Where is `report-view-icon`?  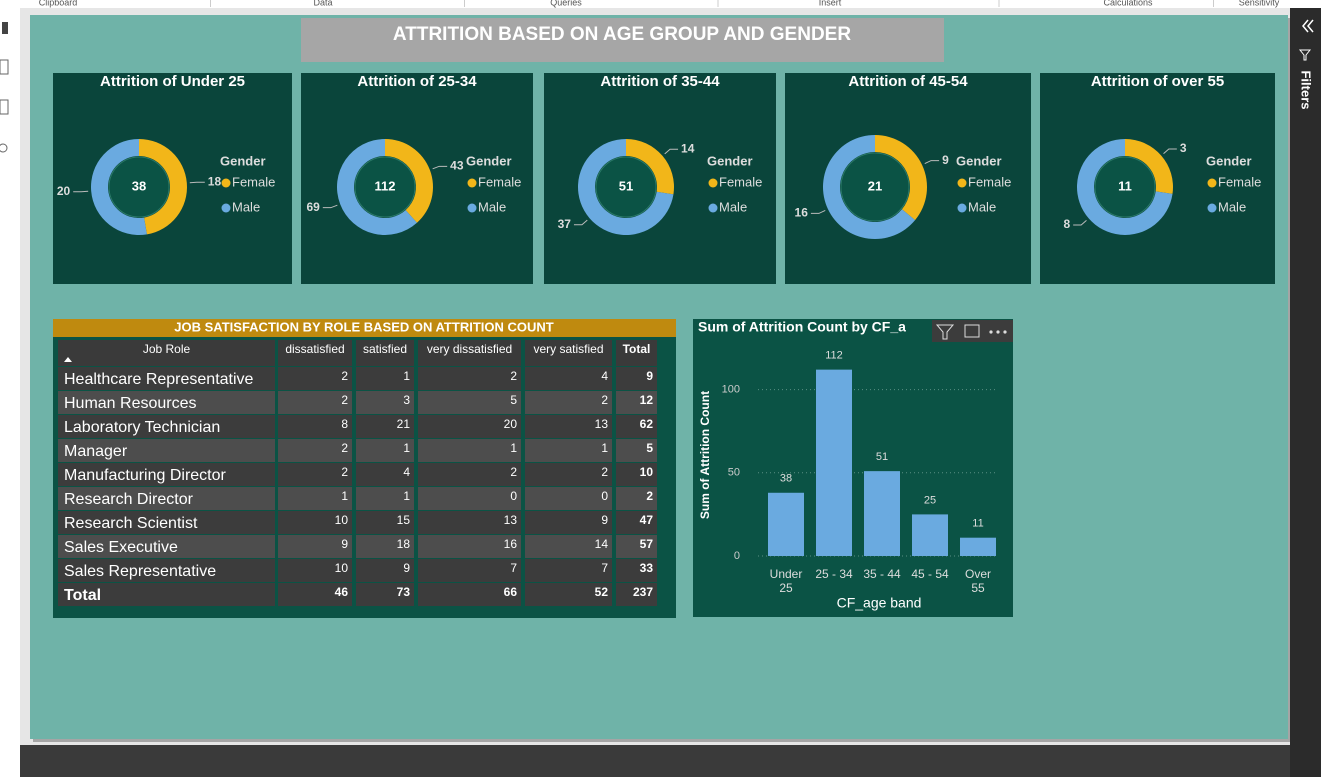
report-view-icon is located at coordinates (5, 28).